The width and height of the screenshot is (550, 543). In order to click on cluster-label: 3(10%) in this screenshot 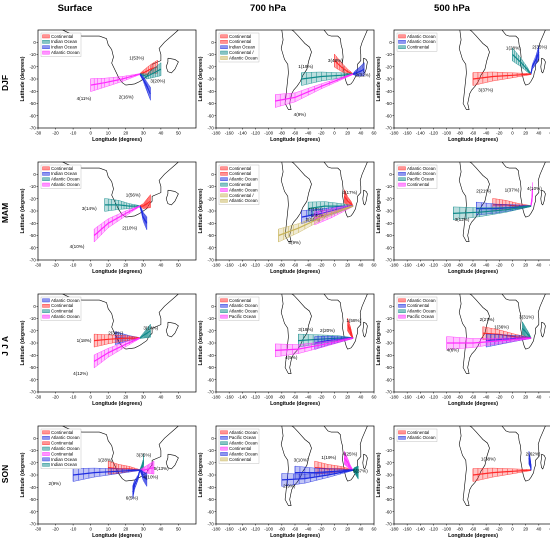, I will do `click(301, 460)`.